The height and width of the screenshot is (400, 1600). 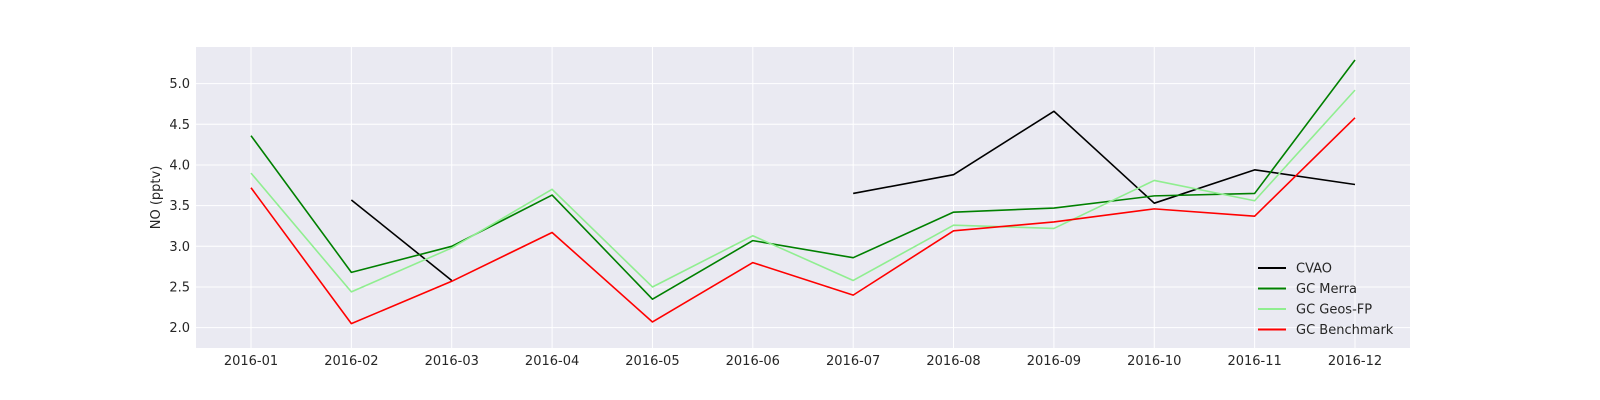 What do you see at coordinates (953, 361) in the screenshot?
I see `x-tick-label: 2016-08` at bounding box center [953, 361].